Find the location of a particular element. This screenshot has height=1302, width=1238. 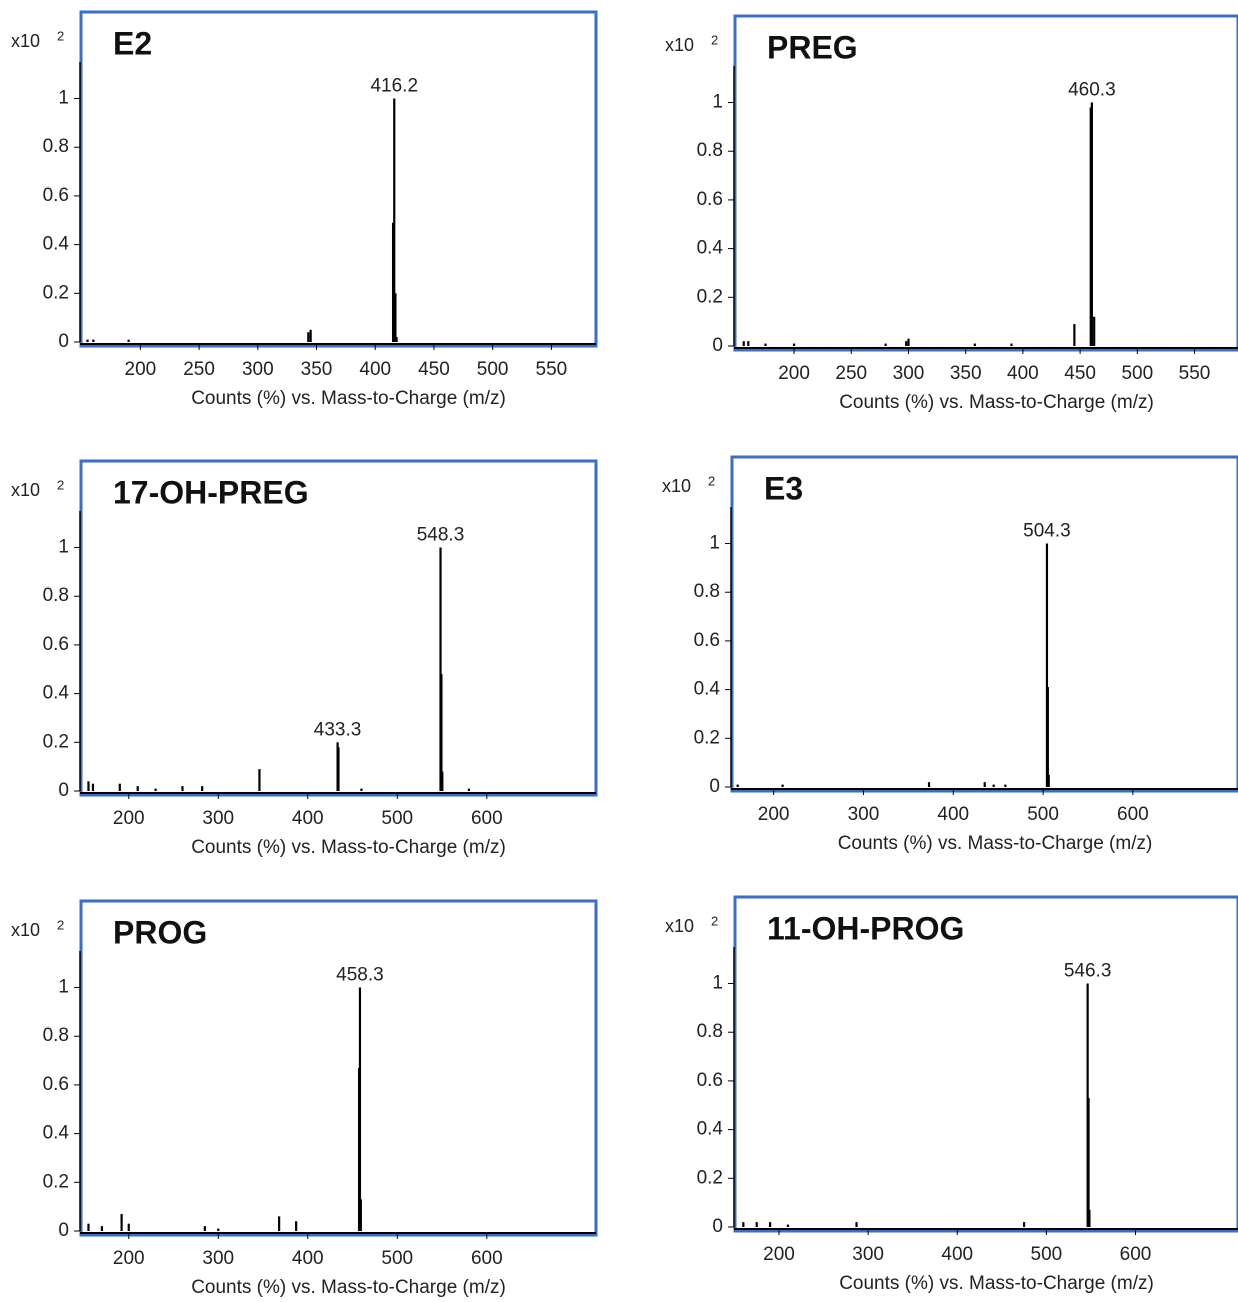

peak-label: 416.2 is located at coordinates (394, 86).